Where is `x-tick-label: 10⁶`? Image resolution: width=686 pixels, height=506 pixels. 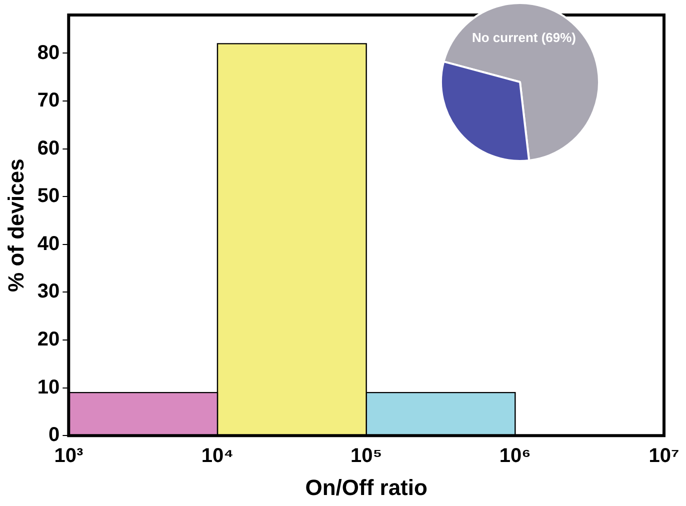
x-tick-label: 10⁶ is located at coordinates (515, 456).